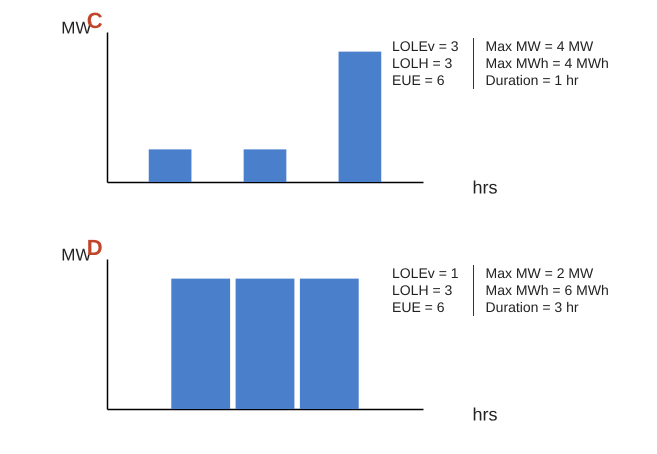 Image resolution: width=657 pixels, height=454 pixels. I want to click on text: Max MWh = 6 MWh, so click(547, 290).